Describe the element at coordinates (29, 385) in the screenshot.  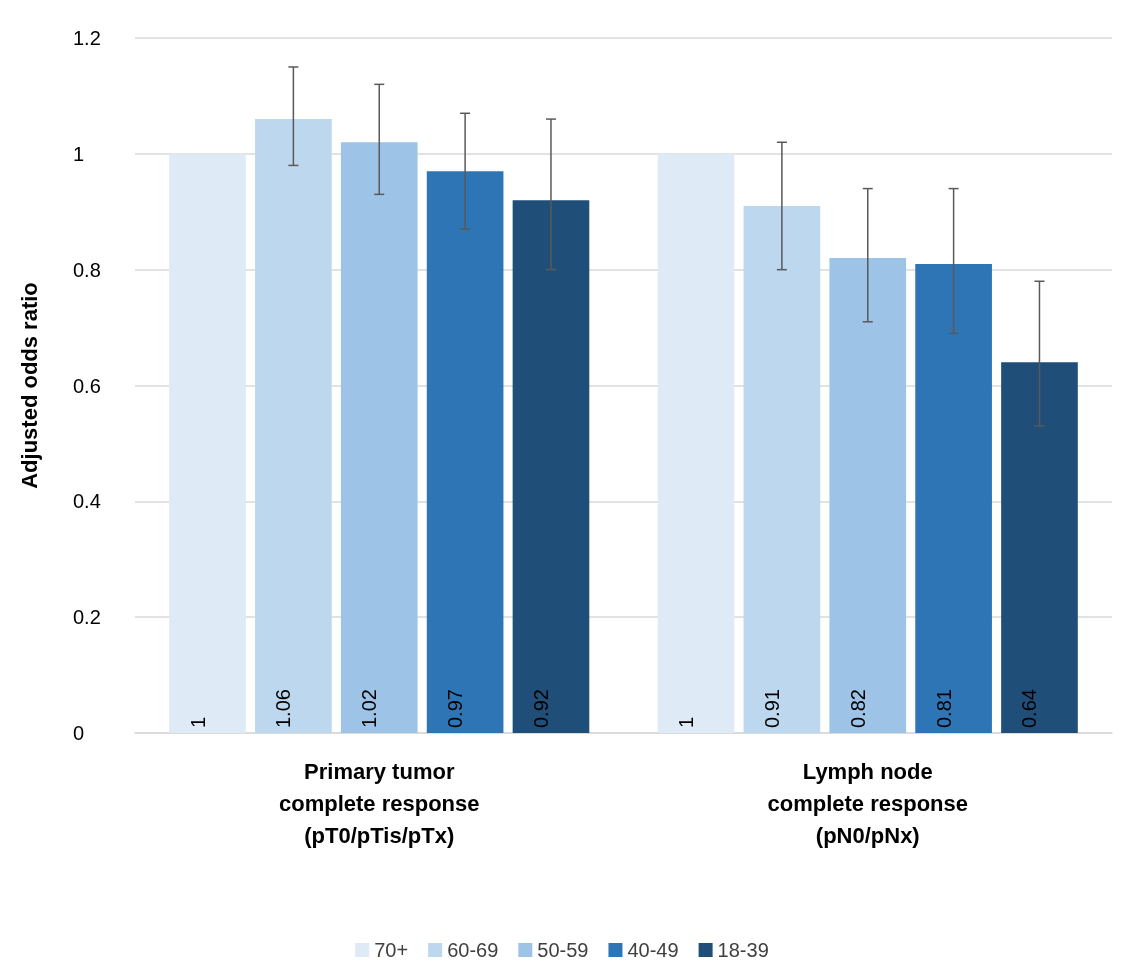
I see `y-axis-title: Adjusted odds ratio` at that location.